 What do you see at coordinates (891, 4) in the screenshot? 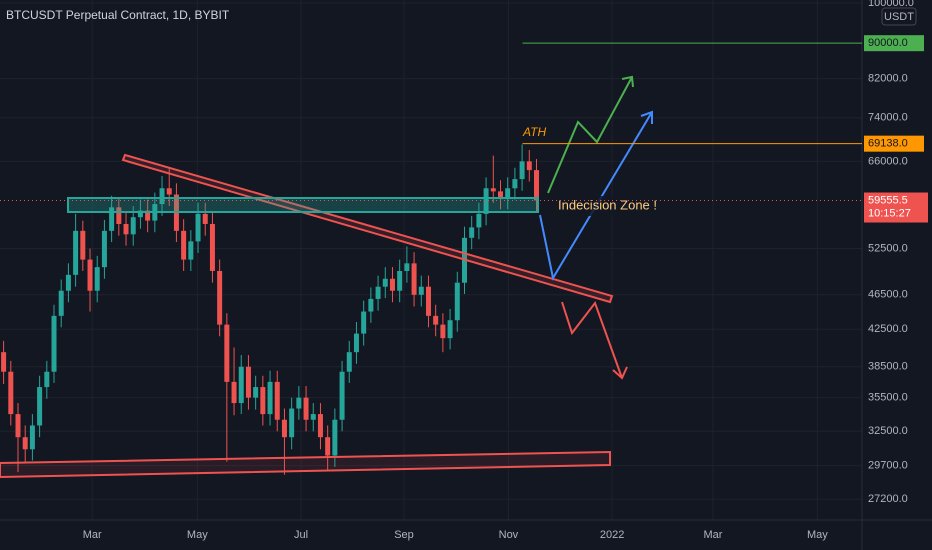
I see `y-tick-label: 100000.0` at bounding box center [891, 4].